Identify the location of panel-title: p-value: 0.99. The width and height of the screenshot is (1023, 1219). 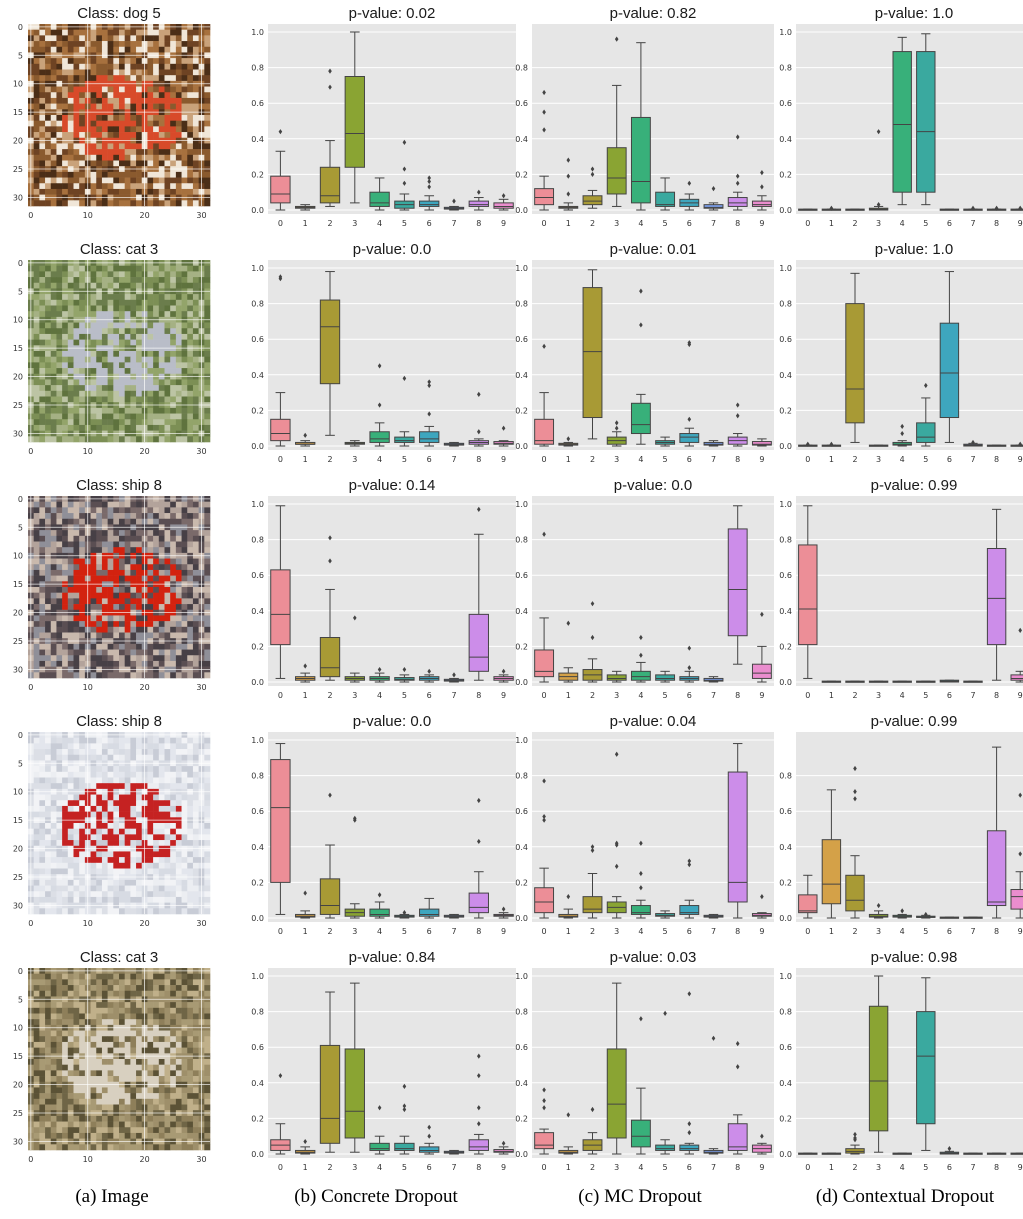
(914, 721).